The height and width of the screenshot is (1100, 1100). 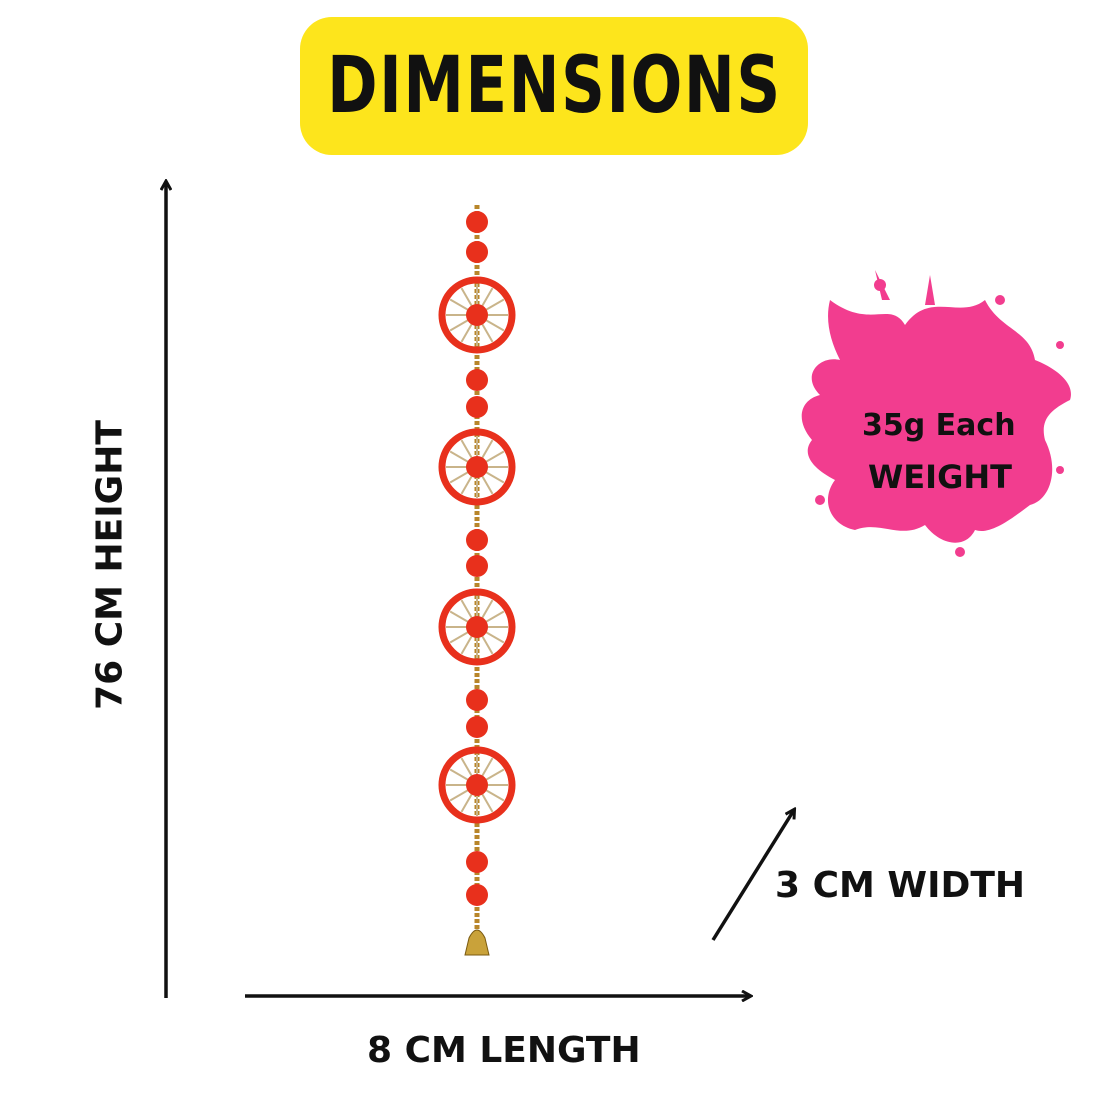 I want to click on page-title: DIMENSIONS, so click(x=554, y=86).